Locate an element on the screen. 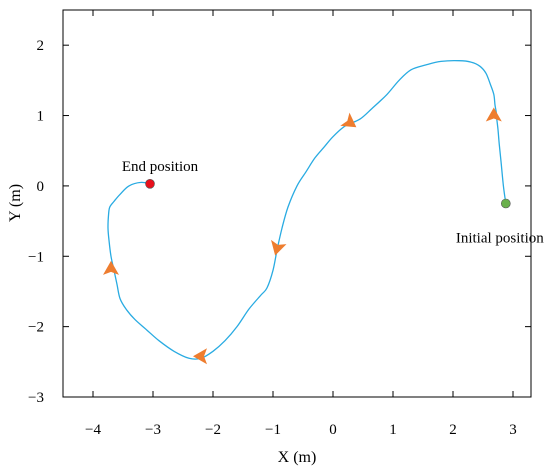  x-tick-label: 3 is located at coordinates (513, 430).